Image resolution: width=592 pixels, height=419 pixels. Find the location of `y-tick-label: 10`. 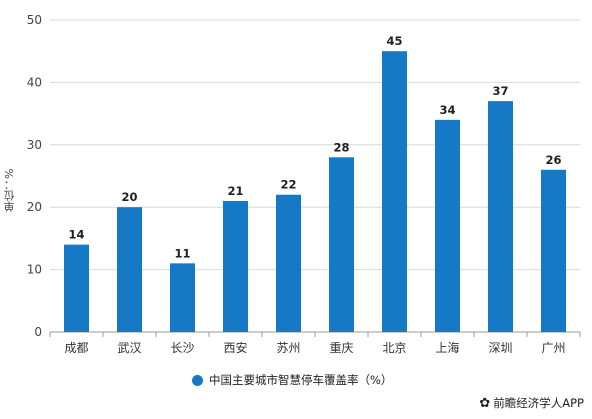

y-tick-label: 10 is located at coordinates (34, 270).